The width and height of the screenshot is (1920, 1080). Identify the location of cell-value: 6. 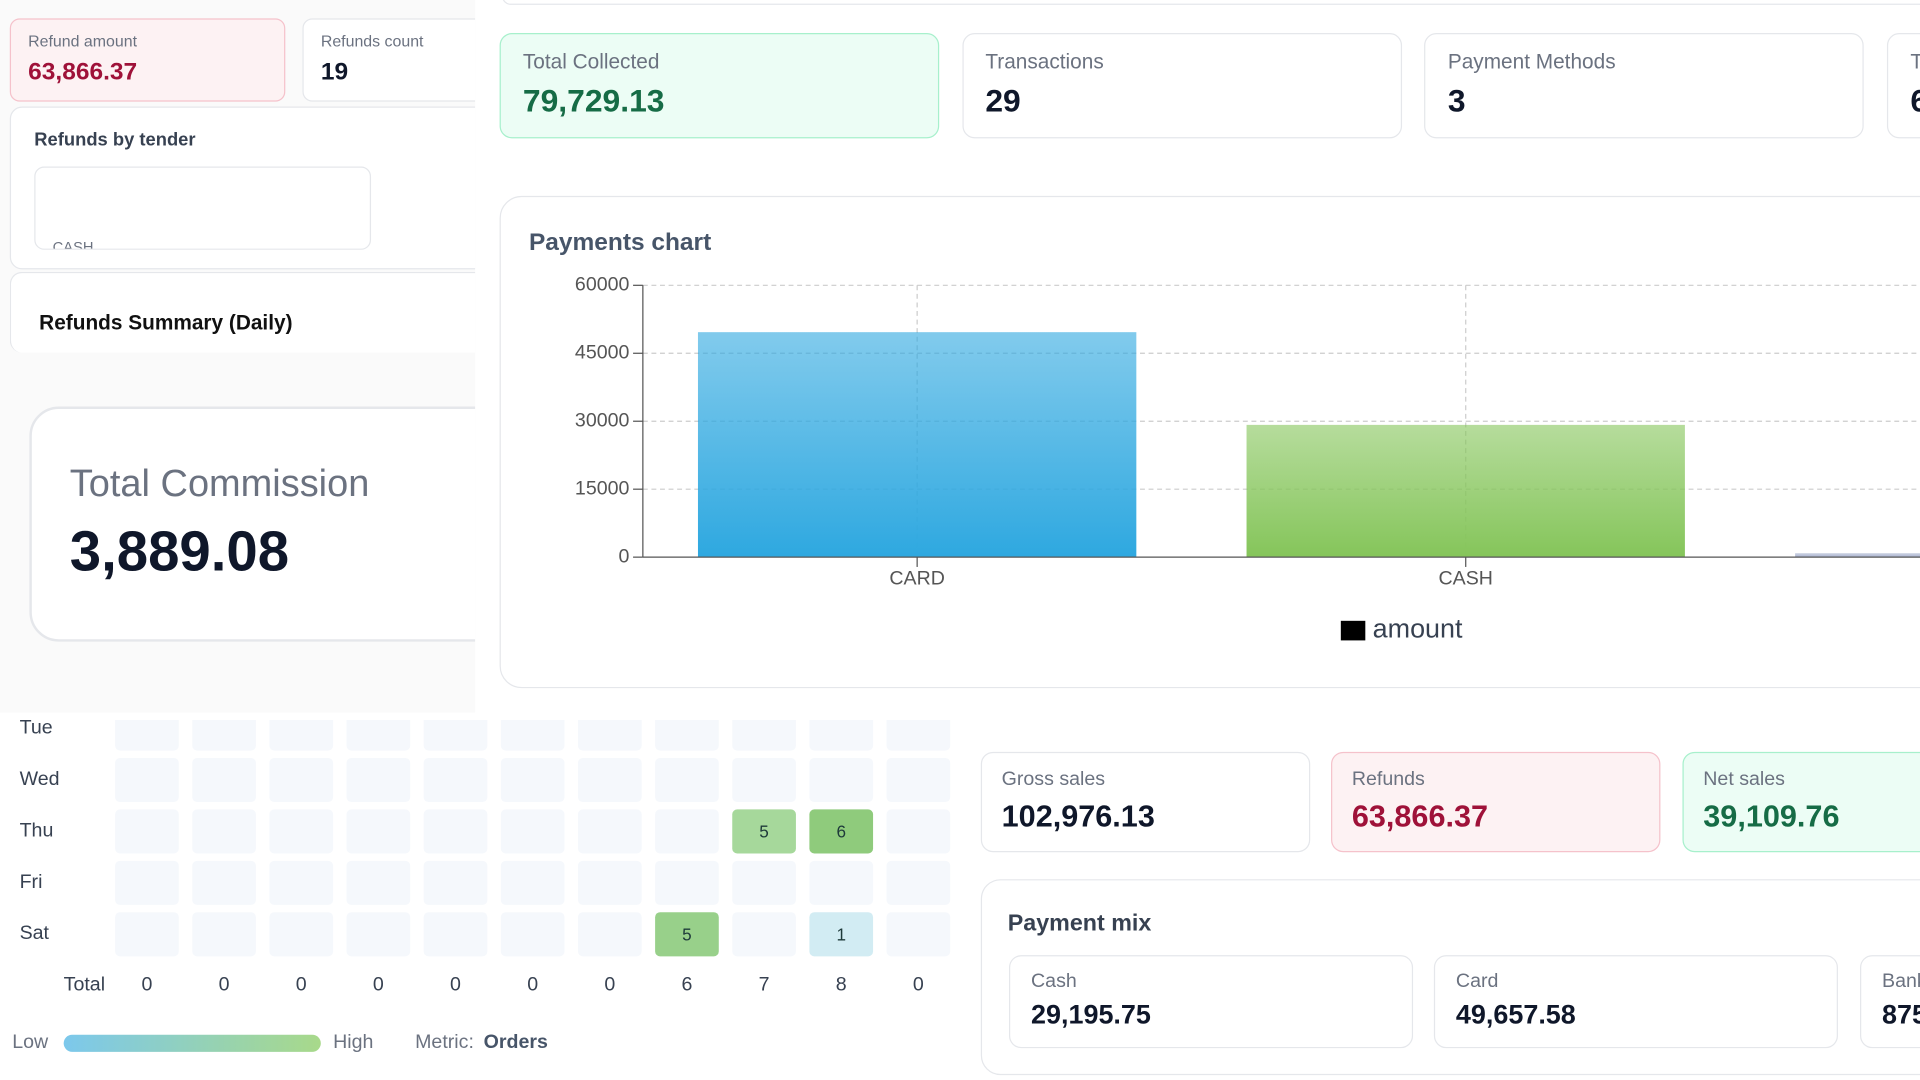
(841, 831).